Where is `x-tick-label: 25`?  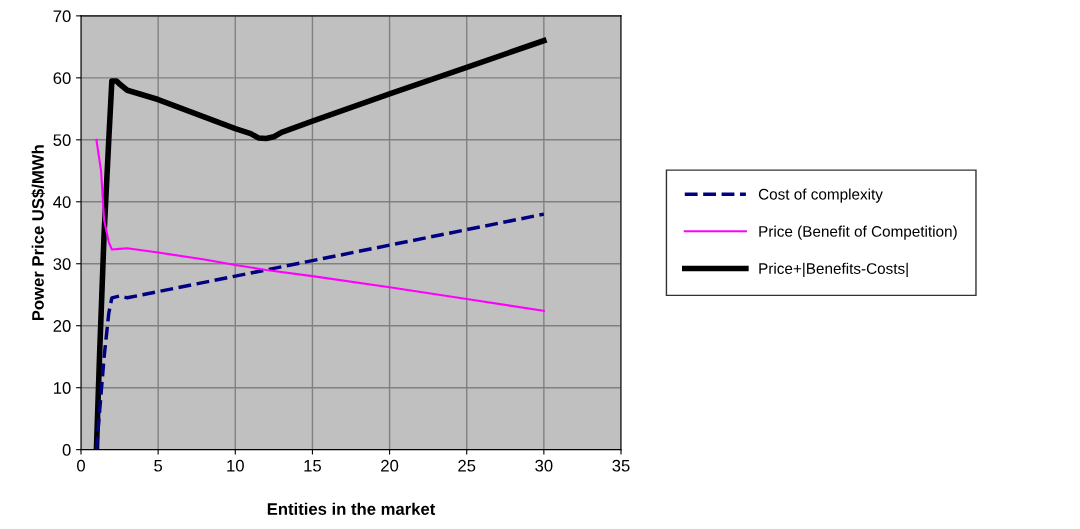
x-tick-label: 25 is located at coordinates (467, 465).